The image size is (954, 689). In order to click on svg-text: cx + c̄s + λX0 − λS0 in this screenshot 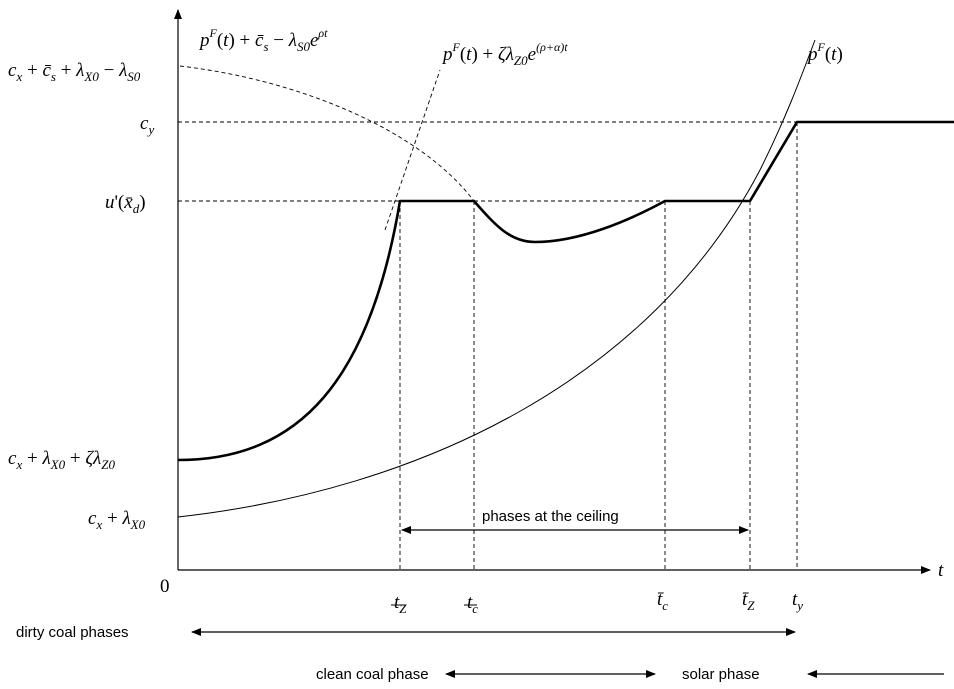, I will do `click(74, 72)`.